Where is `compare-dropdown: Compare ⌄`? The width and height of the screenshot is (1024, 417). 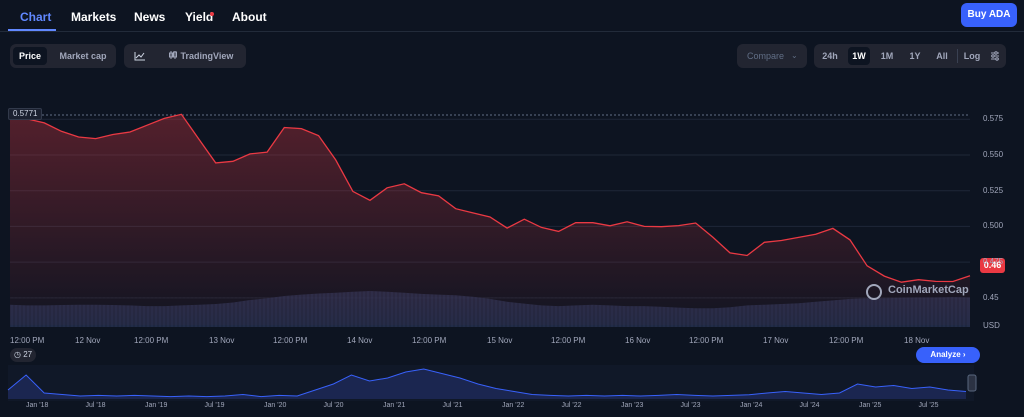 compare-dropdown: Compare ⌄ is located at coordinates (772, 56).